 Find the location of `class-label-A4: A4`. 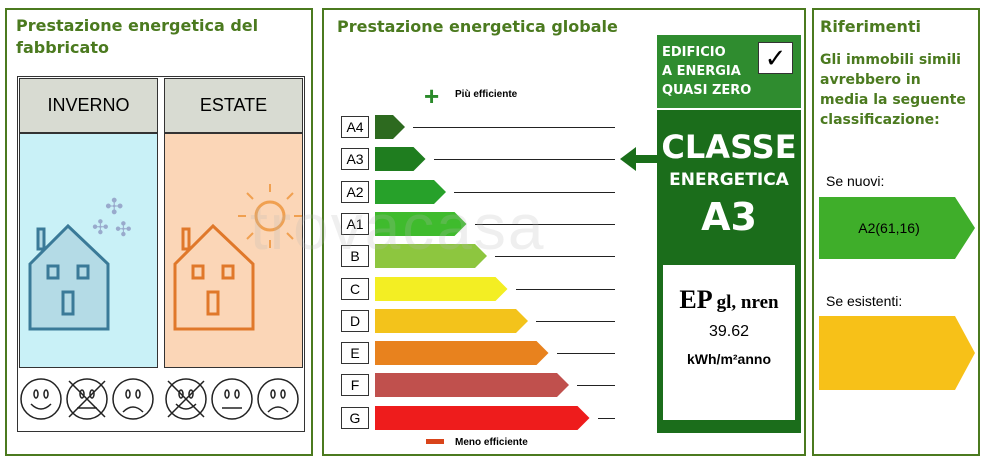

class-label-A4: A4 is located at coordinates (355, 127).